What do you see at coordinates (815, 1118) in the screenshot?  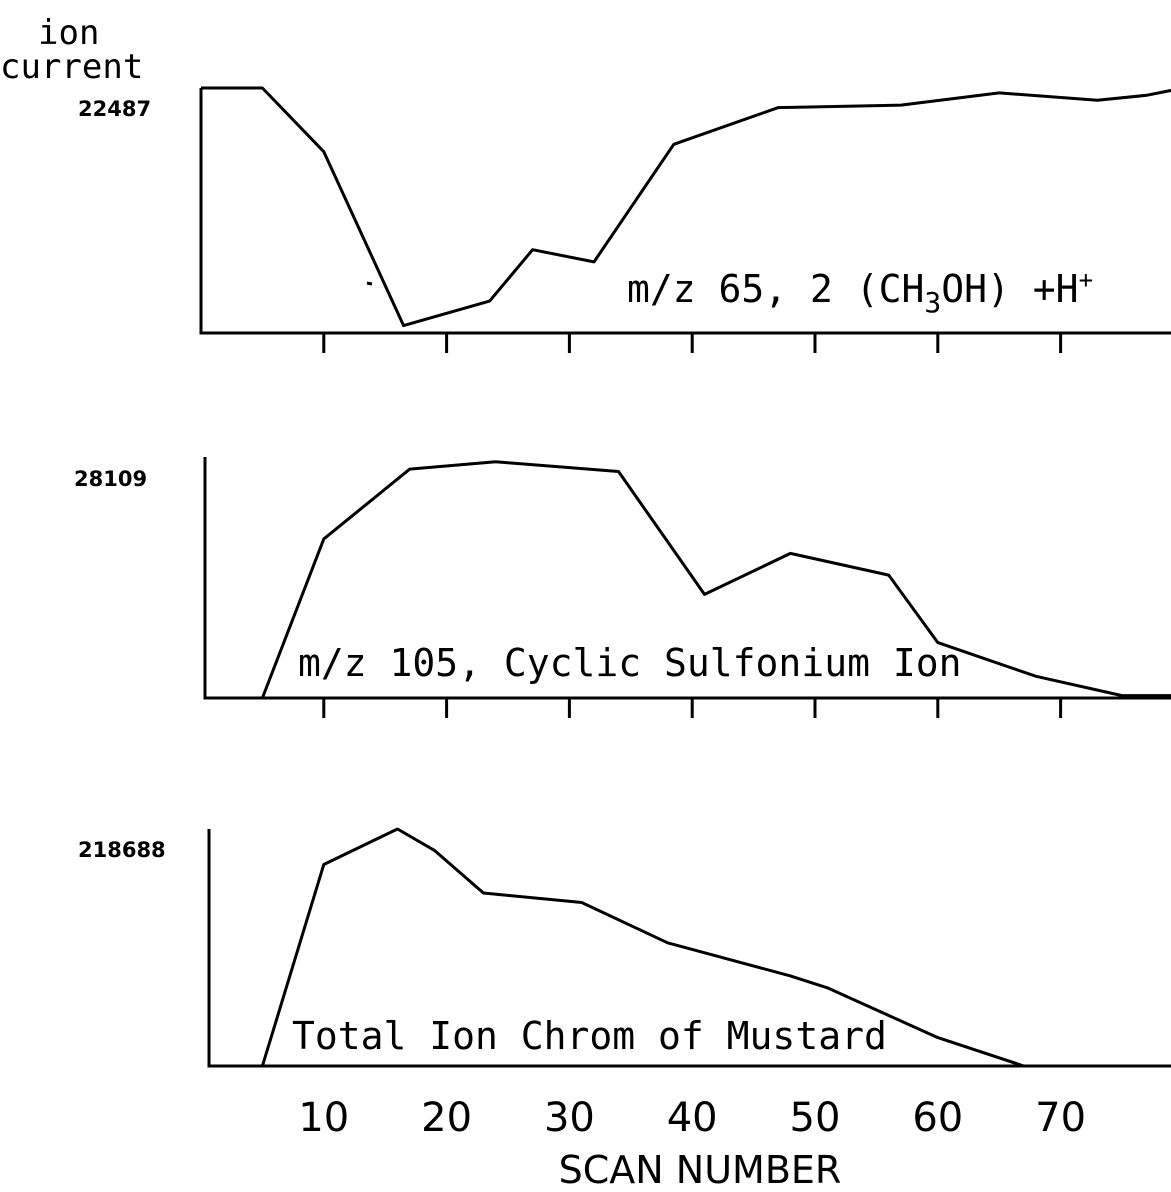 I see `x-tick-label: 50` at bounding box center [815, 1118].